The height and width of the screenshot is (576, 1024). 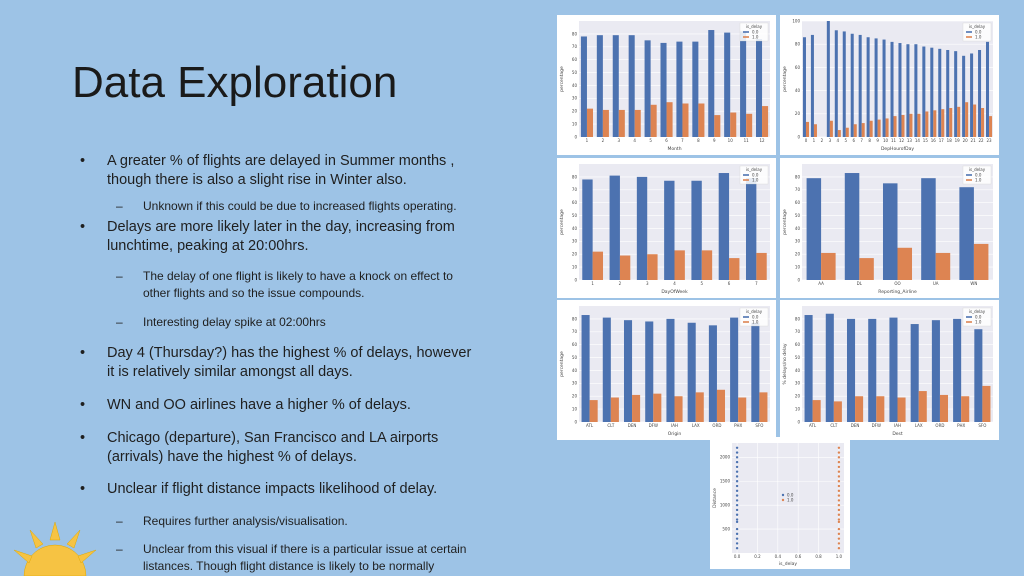 What do you see at coordinates (833, 425) in the screenshot?
I see `x-tick-label: CLT` at bounding box center [833, 425].